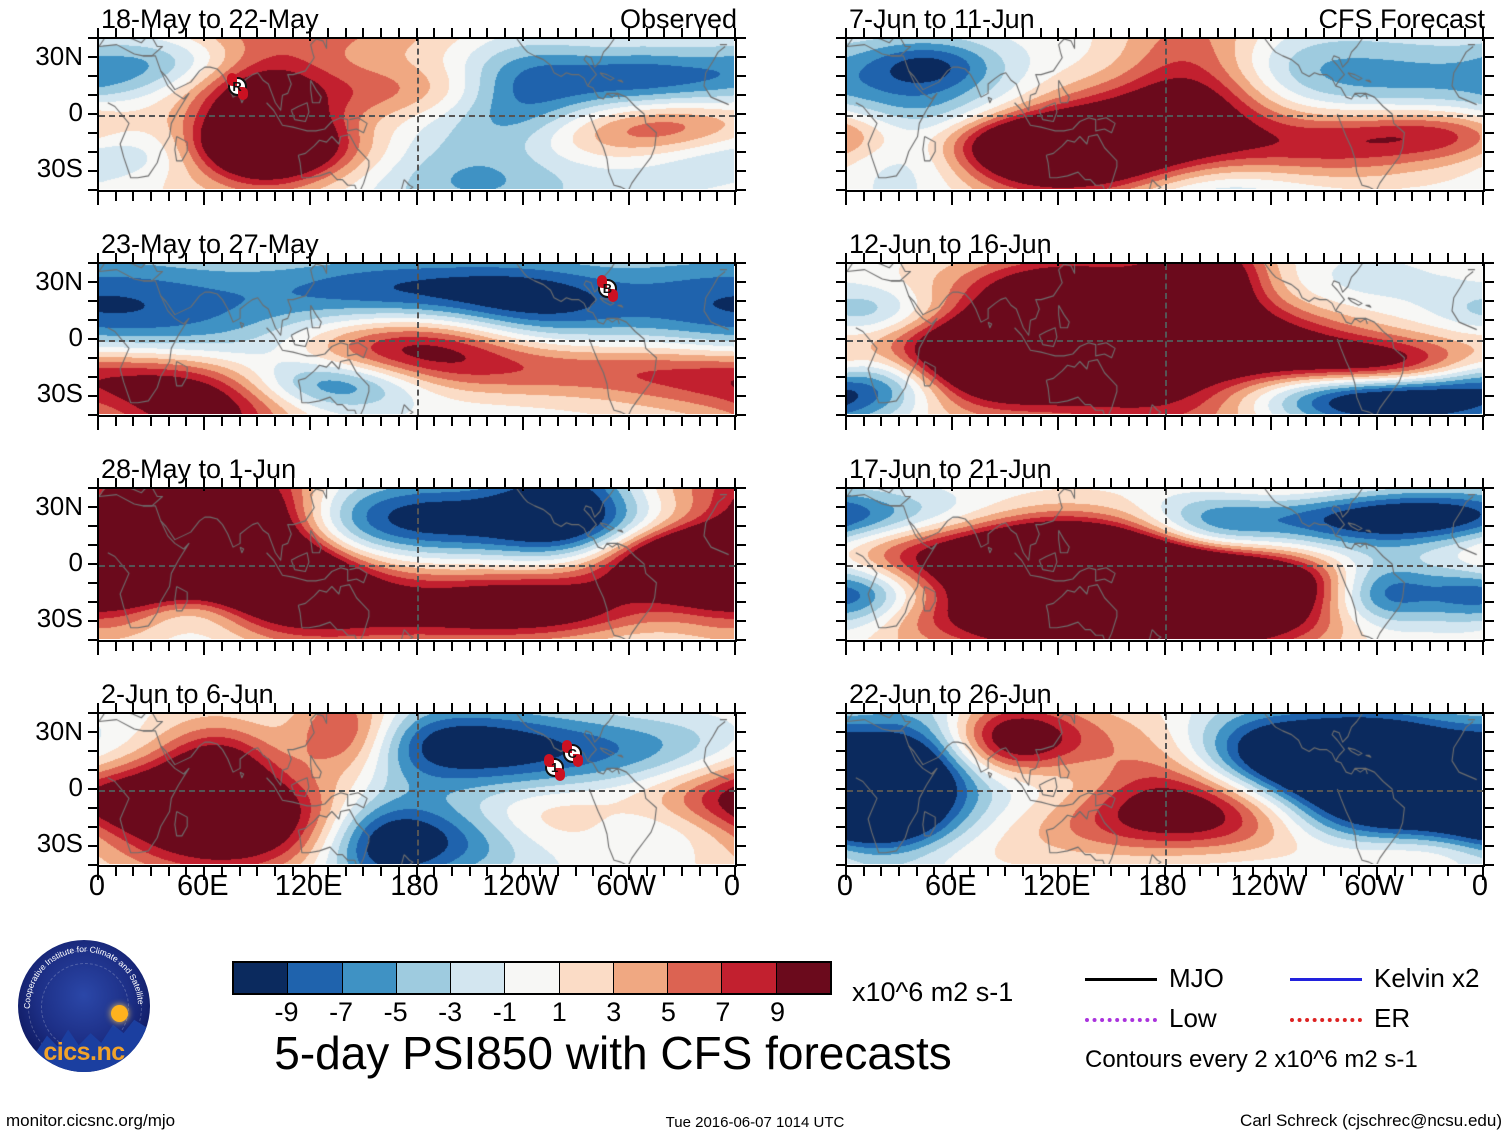 The height and width of the screenshot is (1137, 1510). What do you see at coordinates (1121, 1020) in the screenshot?
I see `legend-line-low` at bounding box center [1121, 1020].